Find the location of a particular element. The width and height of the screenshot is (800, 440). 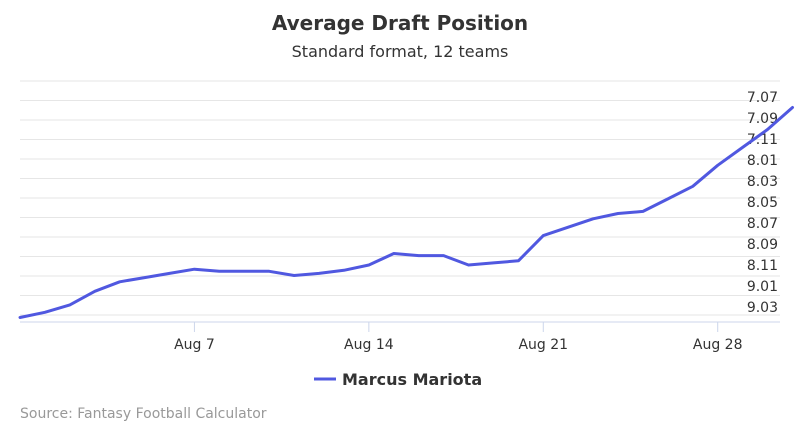

legend-label: Marcus Mariota is located at coordinates (412, 379).